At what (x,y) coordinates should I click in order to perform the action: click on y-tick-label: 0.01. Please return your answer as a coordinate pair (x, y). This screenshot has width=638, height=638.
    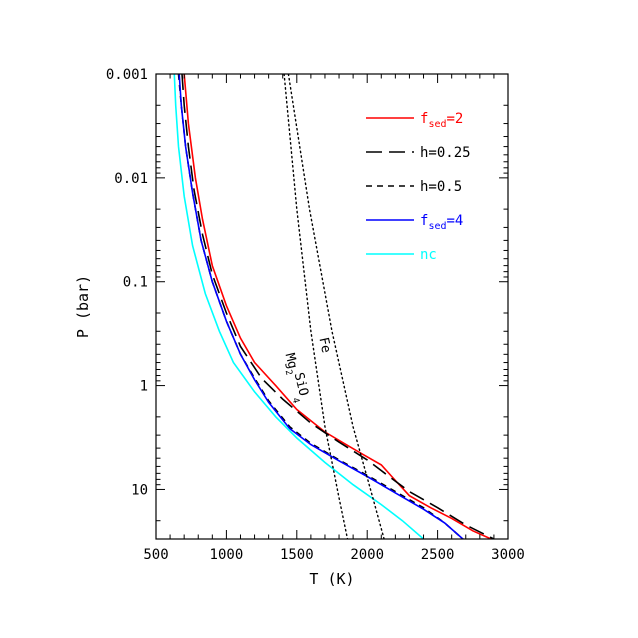
    Looking at the image, I should click on (131, 179).